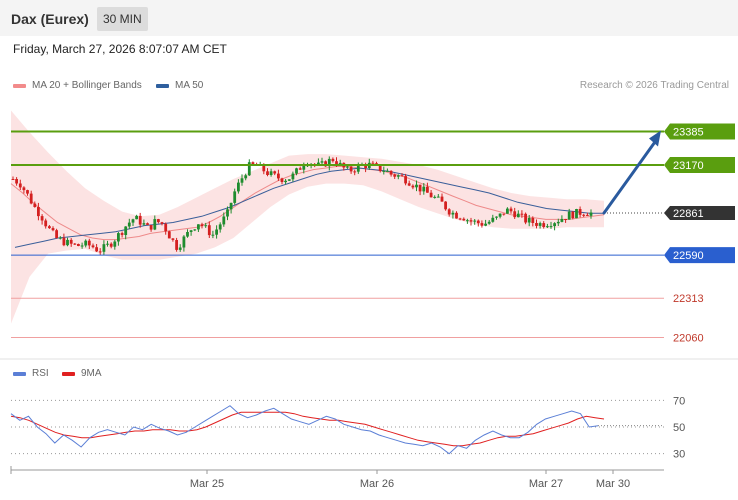 The height and width of the screenshot is (500, 738). What do you see at coordinates (179, 85) in the screenshot?
I see `legend-ma50: MA 50` at bounding box center [179, 85].